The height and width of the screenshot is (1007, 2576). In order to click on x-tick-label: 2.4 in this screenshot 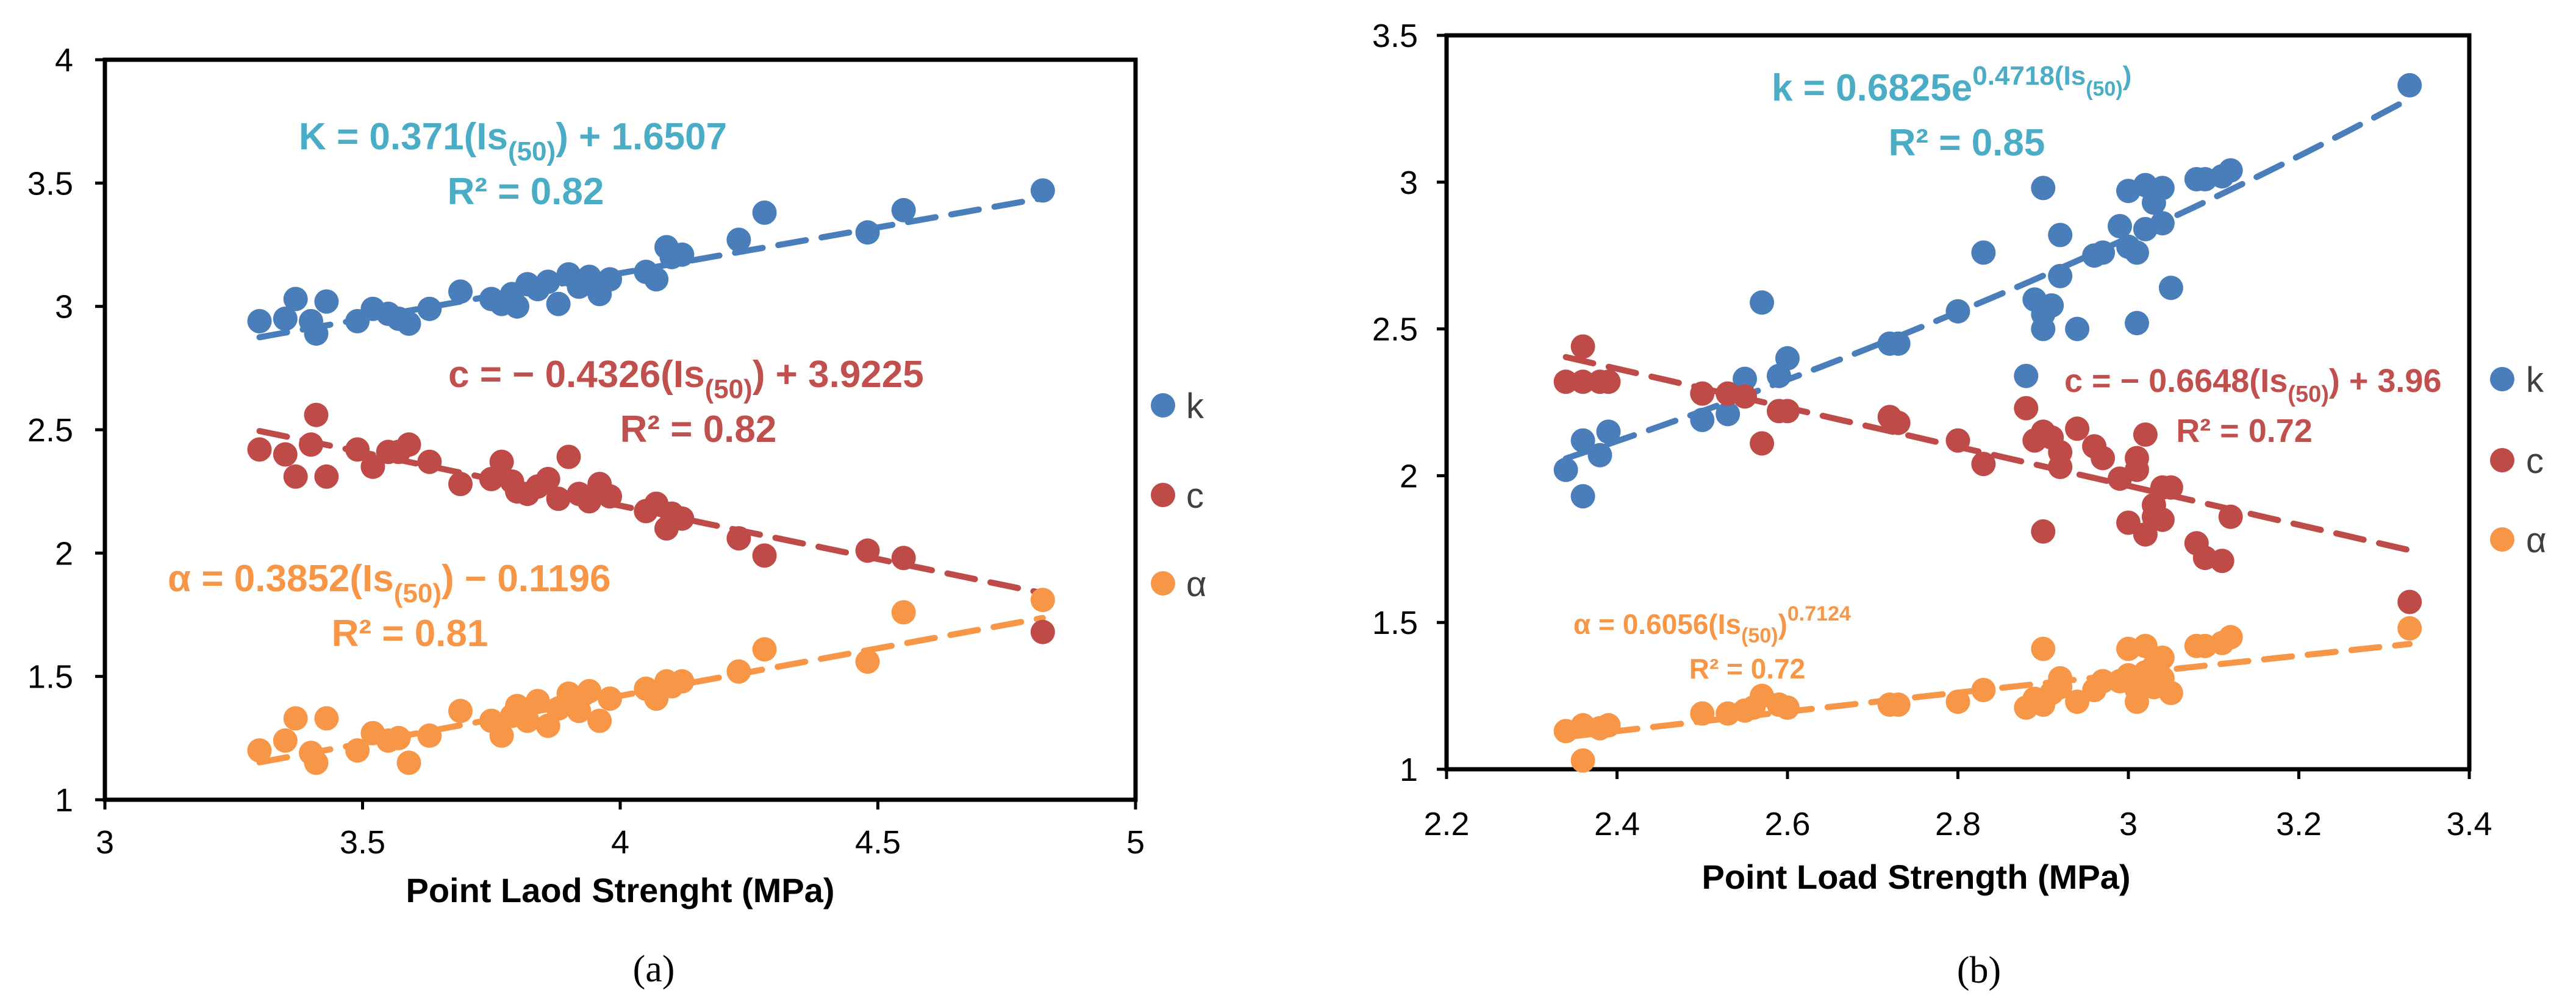, I will do `click(1617, 824)`.